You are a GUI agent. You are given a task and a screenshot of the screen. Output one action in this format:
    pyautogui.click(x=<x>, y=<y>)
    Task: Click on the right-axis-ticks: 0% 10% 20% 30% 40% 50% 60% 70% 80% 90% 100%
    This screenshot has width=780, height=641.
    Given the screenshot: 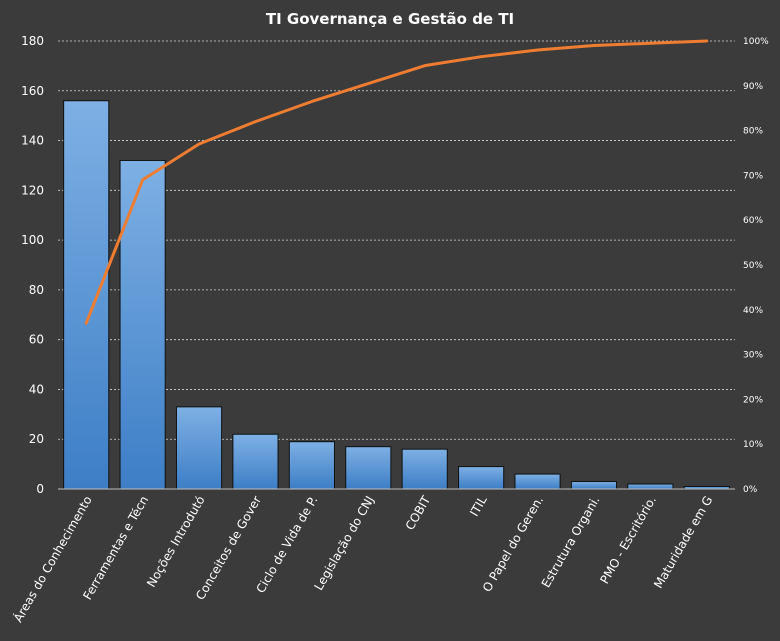 What is the action you would take?
    pyautogui.click(x=756, y=266)
    